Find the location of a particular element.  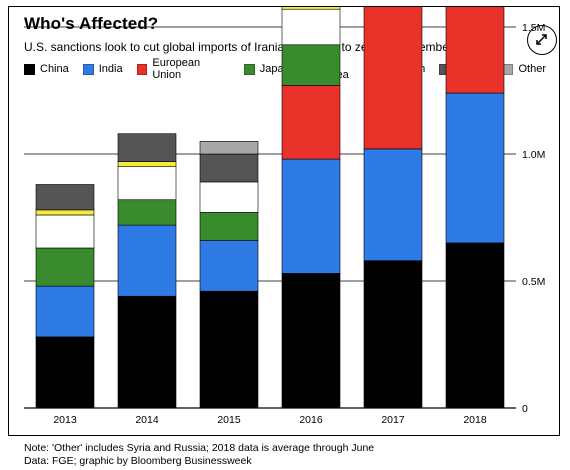

legend-label: European Union is located at coordinates (176, 69).